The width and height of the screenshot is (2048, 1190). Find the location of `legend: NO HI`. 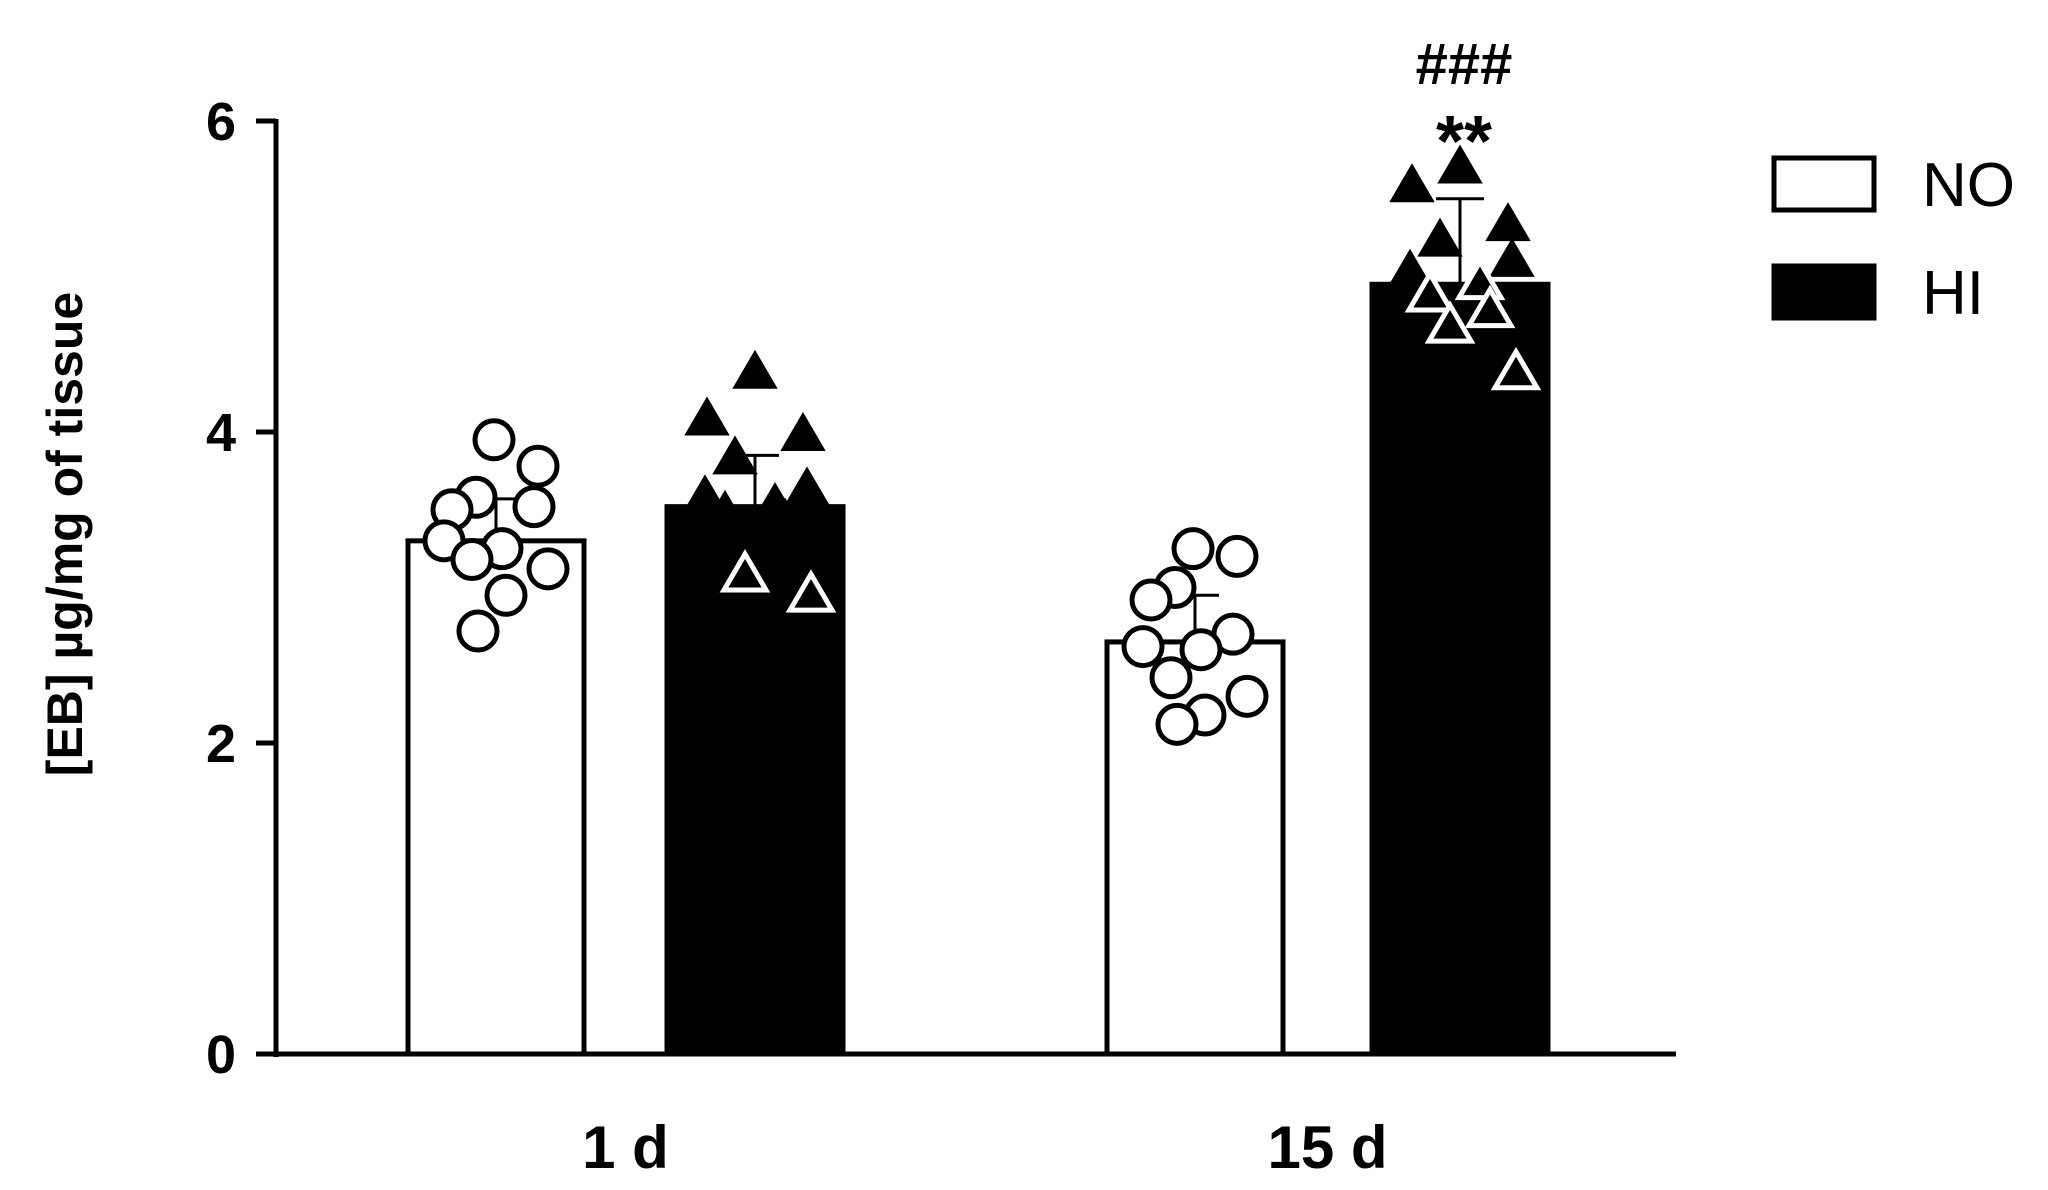

legend: NO HI is located at coordinates (1893, 239).